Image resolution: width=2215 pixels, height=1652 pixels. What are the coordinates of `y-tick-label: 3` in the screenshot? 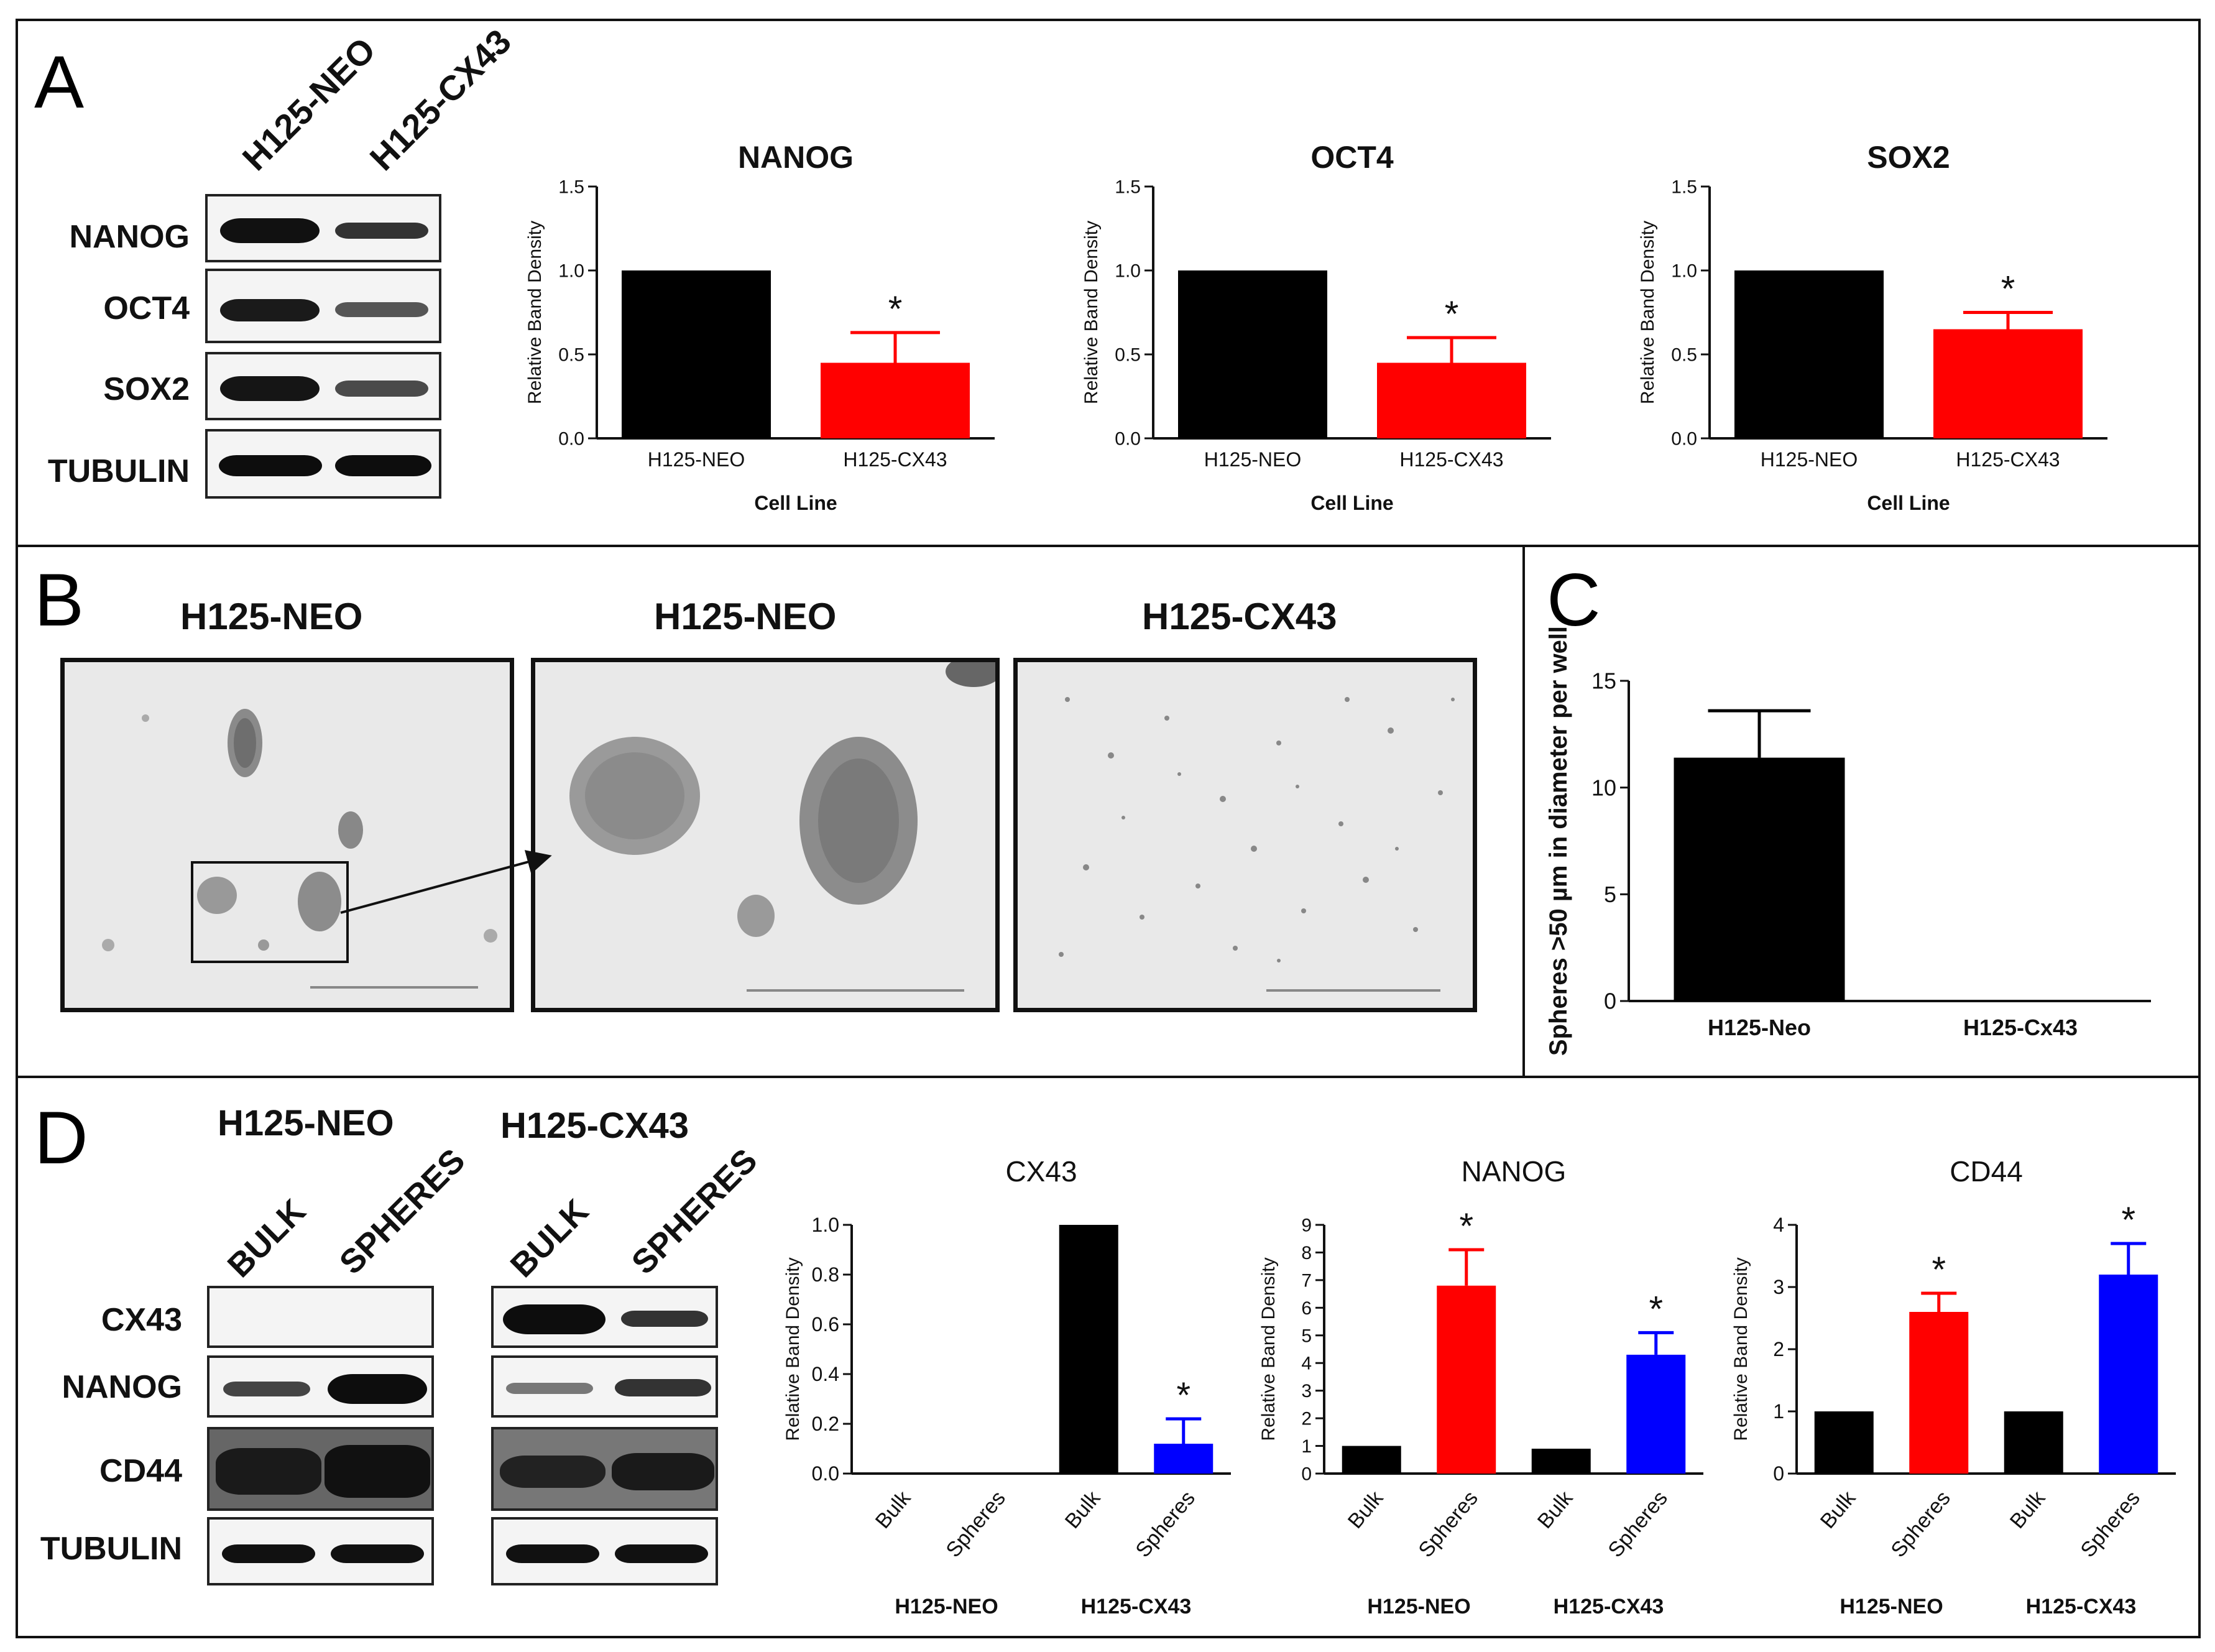 It's located at (1306, 1391).